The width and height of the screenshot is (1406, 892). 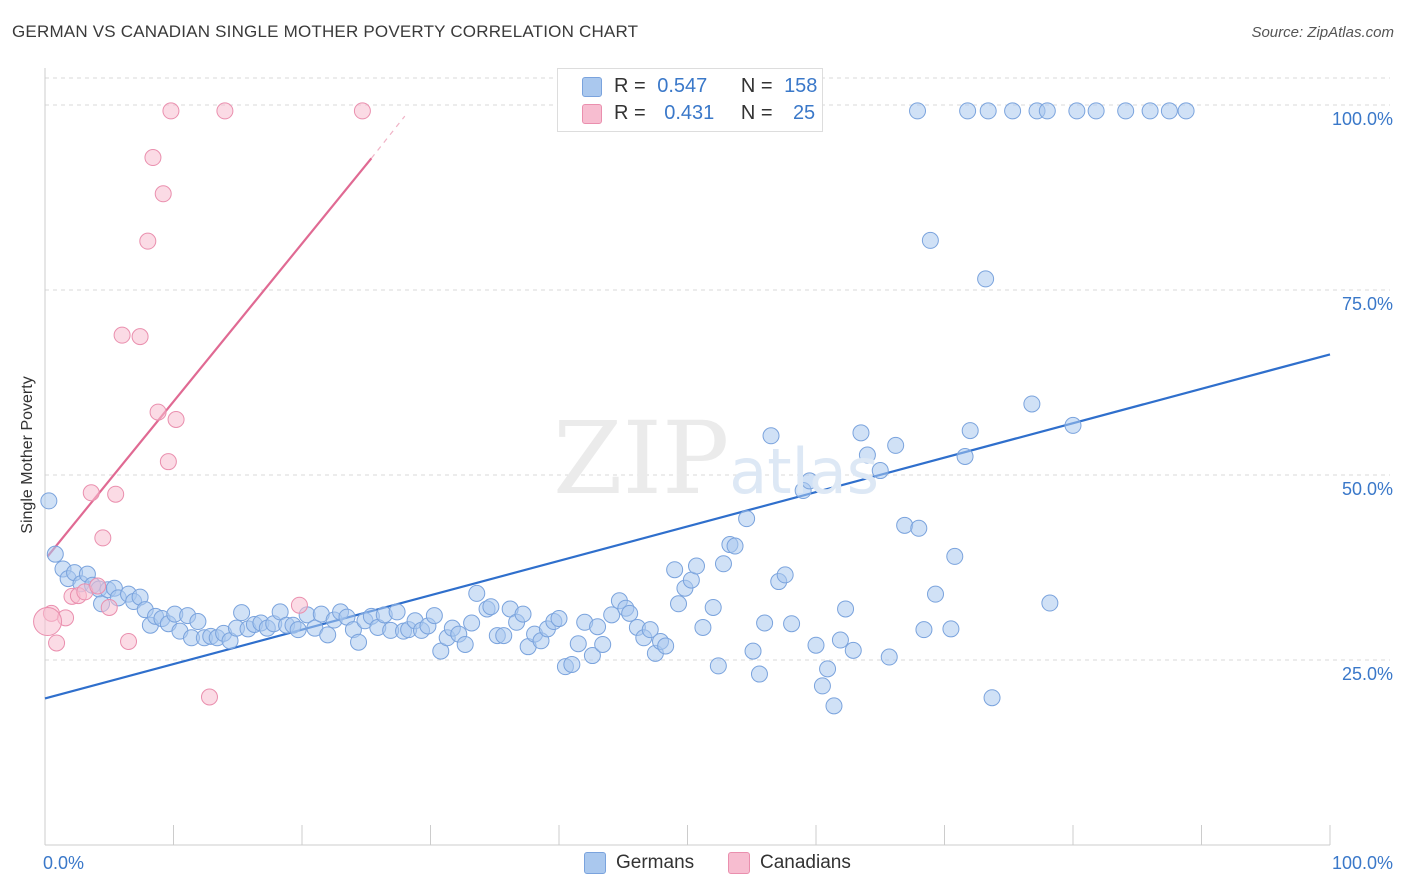 What do you see at coordinates (1367, 304) in the screenshot?
I see `y-tick-label: 75.0%` at bounding box center [1367, 304].